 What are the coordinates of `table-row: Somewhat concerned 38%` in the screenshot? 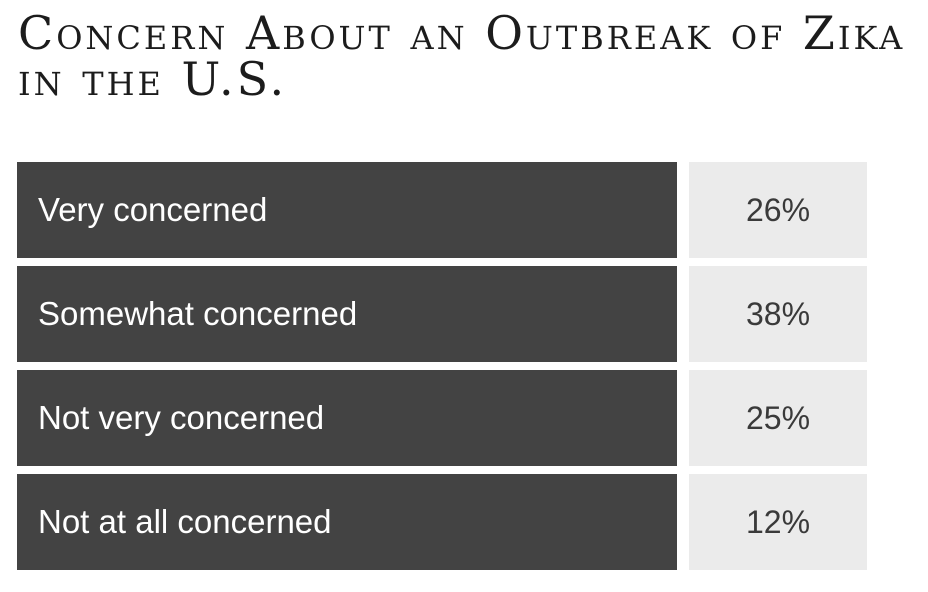 It's located at (442, 314).